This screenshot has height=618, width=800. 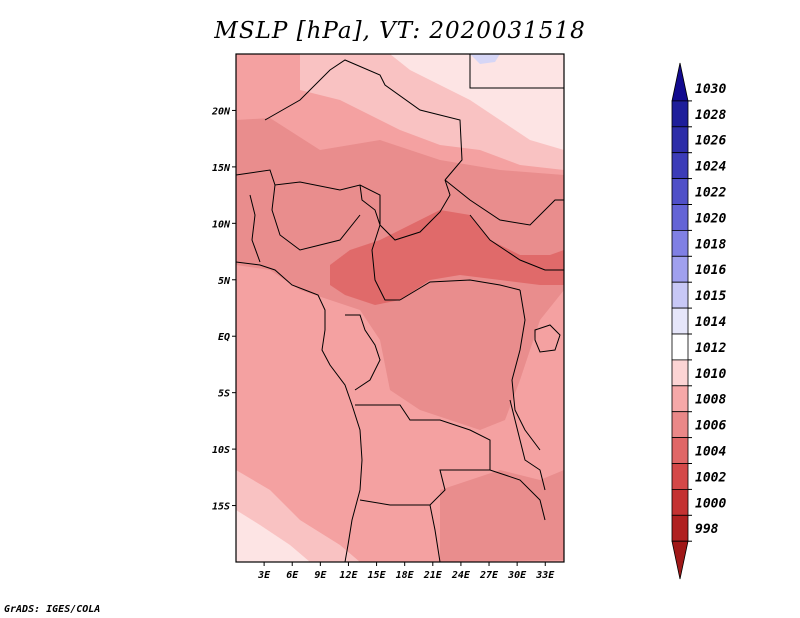 I want to click on field-1006-core, so click(x=447, y=257).